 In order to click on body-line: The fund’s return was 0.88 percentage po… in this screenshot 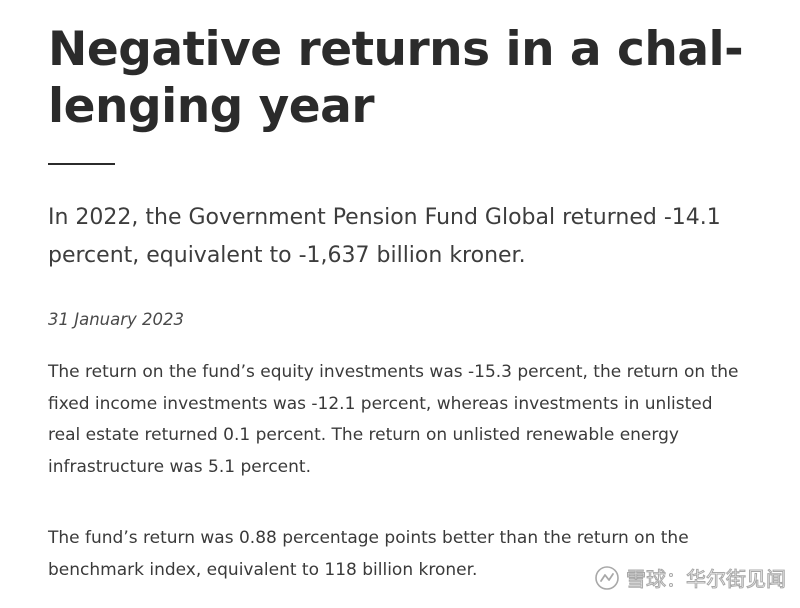, I will do `click(368, 538)`.